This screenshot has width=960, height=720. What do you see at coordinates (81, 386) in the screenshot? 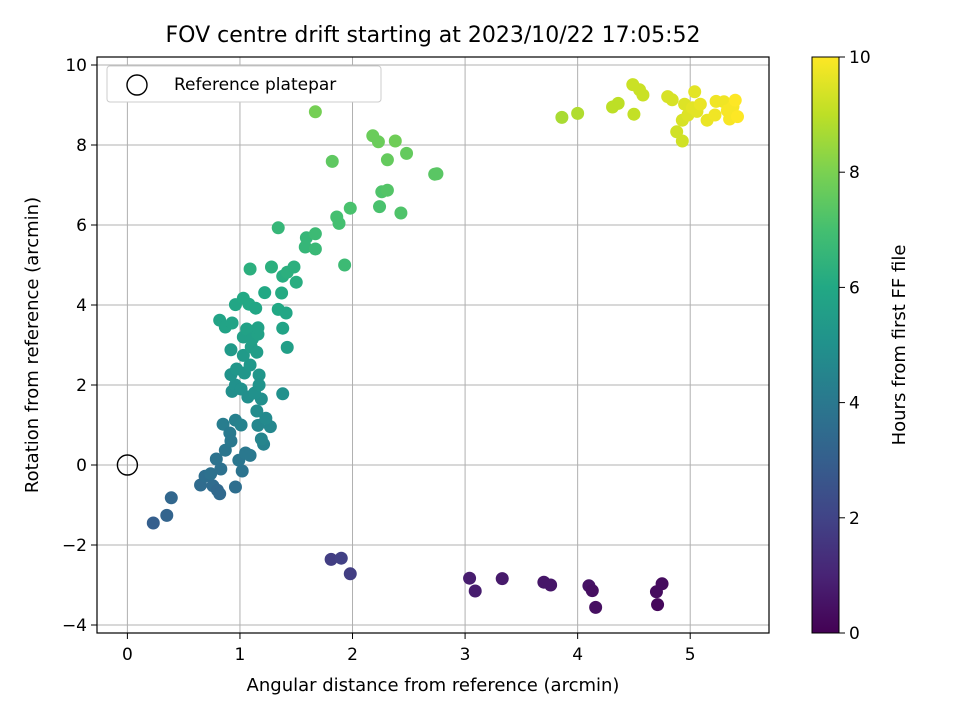
I see `y-tick-label: 2` at bounding box center [81, 386].